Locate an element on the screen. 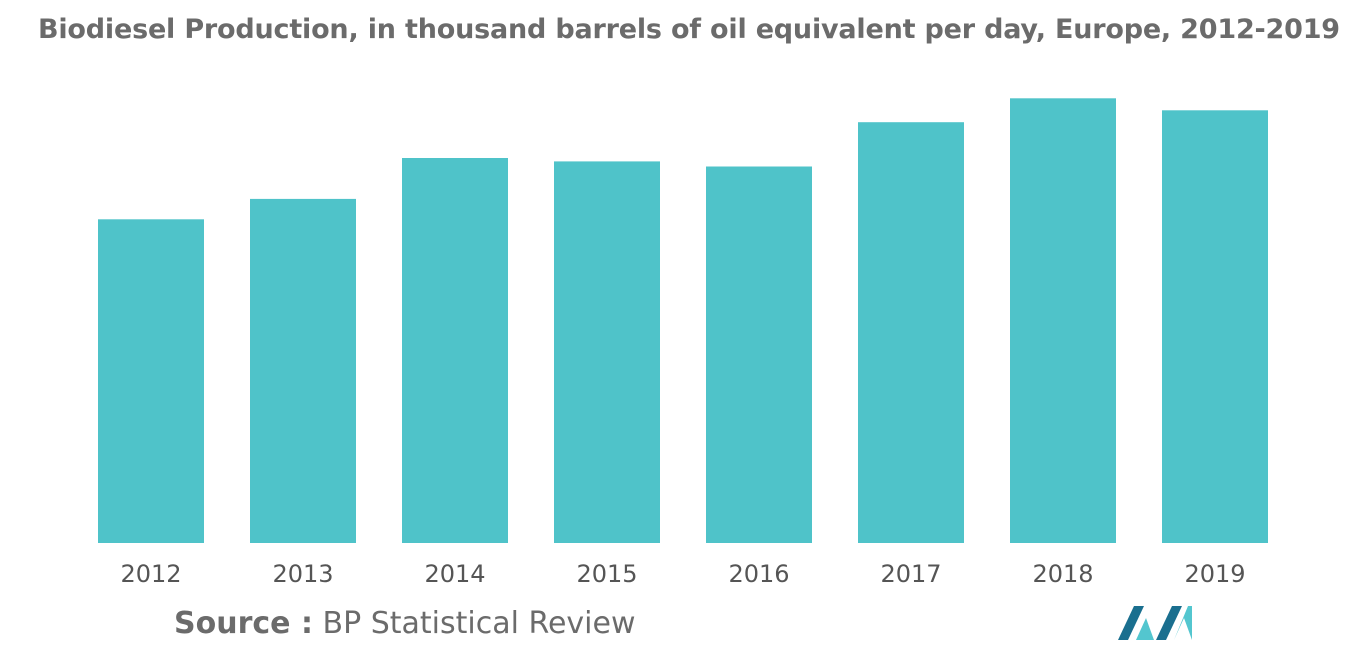 The image size is (1366, 655). bar-2014 is located at coordinates (455, 350).